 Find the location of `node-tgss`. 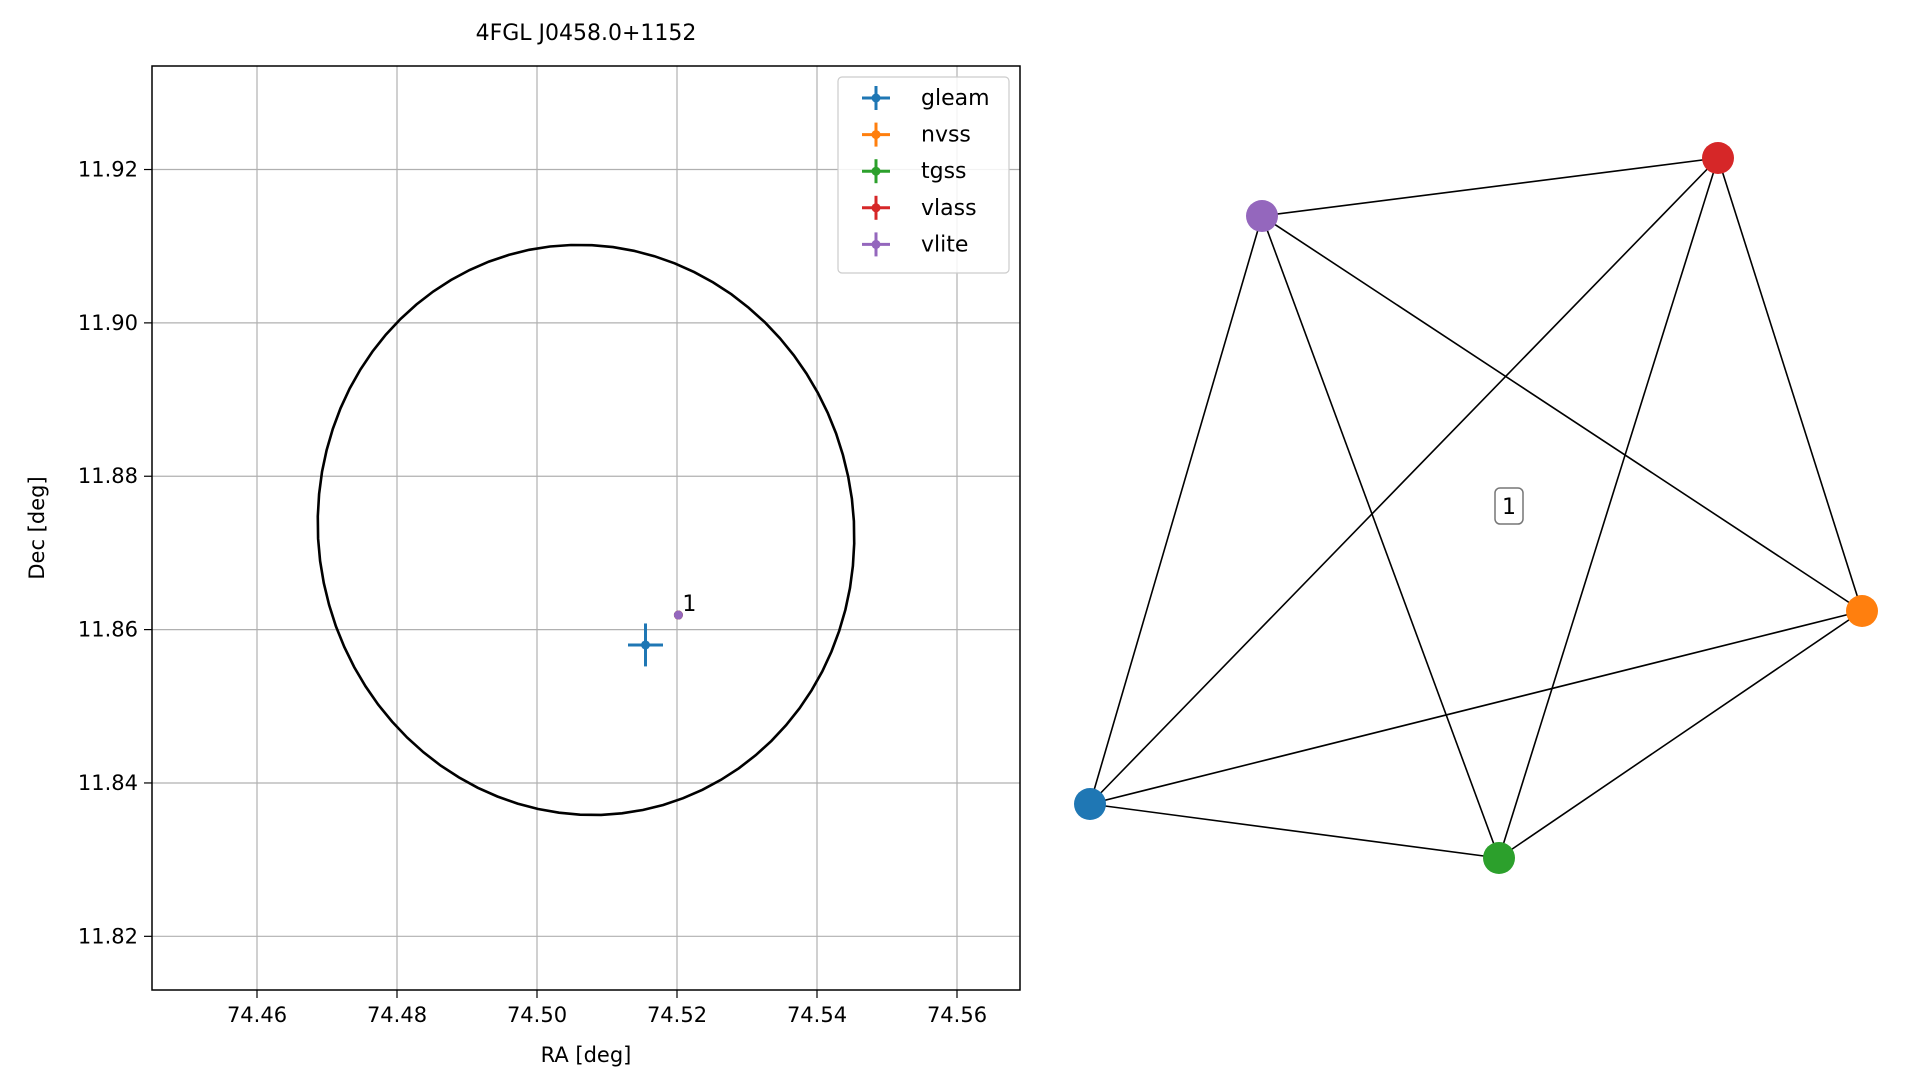

node-tgss is located at coordinates (1499, 858).